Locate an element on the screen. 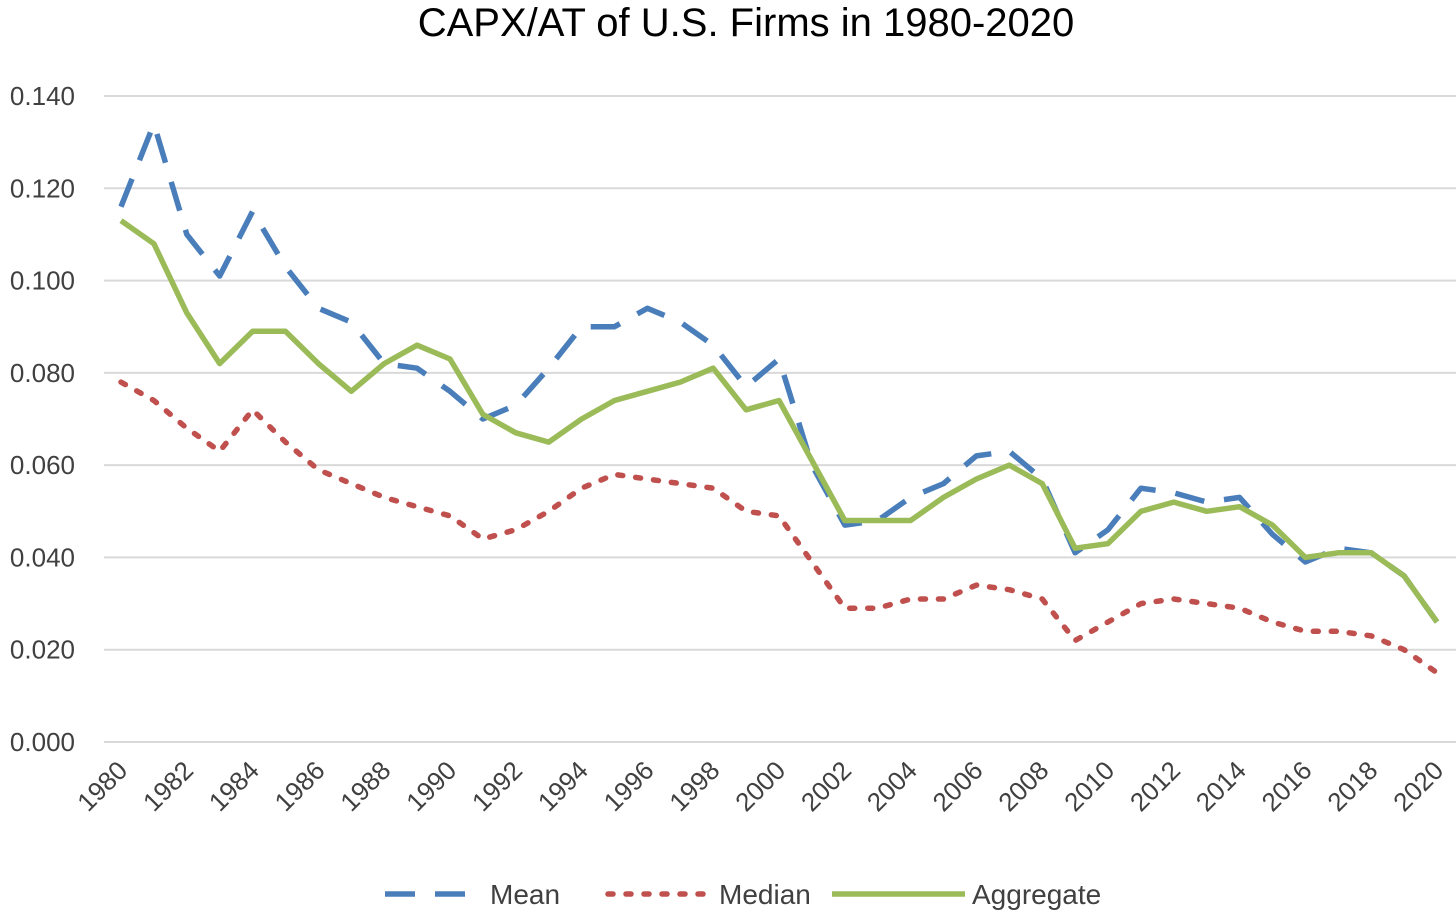 This screenshot has width=1456, height=911. legend-label-median: Median is located at coordinates (765, 894).